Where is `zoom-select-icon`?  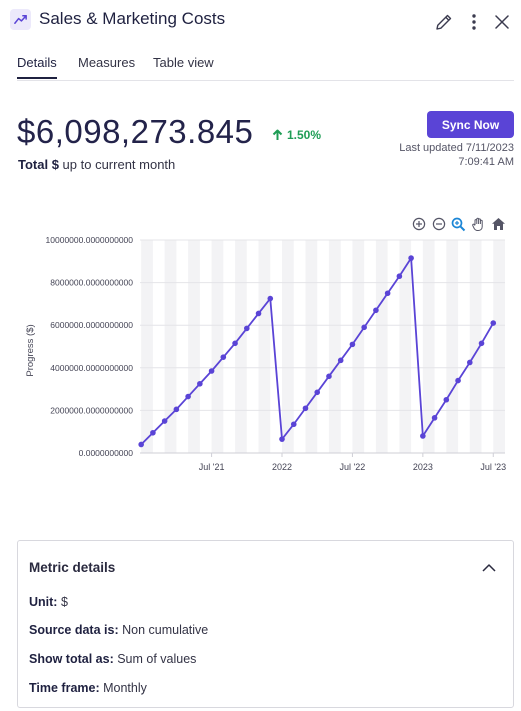 zoom-select-icon is located at coordinates (458, 224).